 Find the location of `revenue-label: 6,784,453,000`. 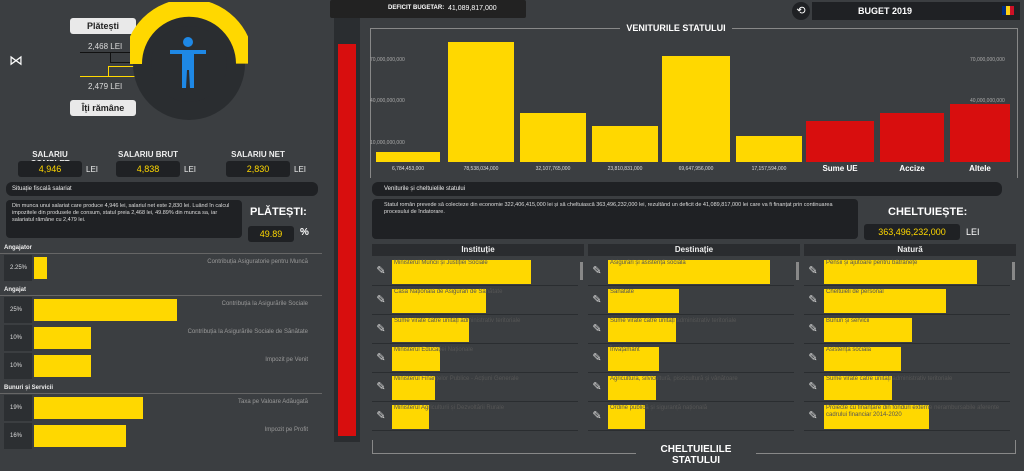

revenue-label: 6,784,453,000 is located at coordinates (408, 169).